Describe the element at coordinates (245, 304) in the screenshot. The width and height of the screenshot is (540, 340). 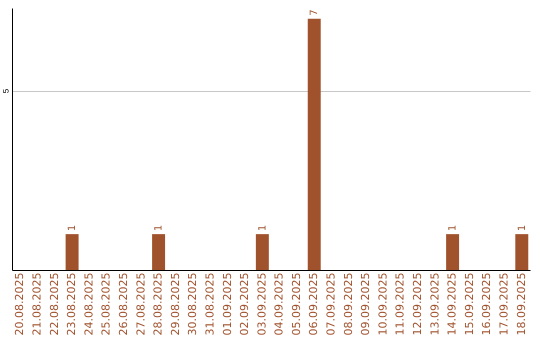
I see `x-tick-label: 02.09.2025` at that location.